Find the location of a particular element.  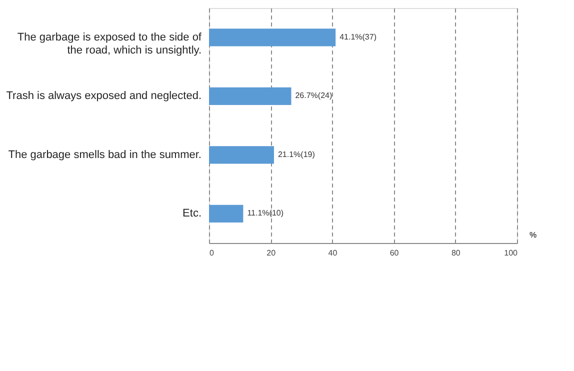

y-tick-label: The garbage is exposed to the side of the road, which is unsightly. is located at coordinates (109, 43).